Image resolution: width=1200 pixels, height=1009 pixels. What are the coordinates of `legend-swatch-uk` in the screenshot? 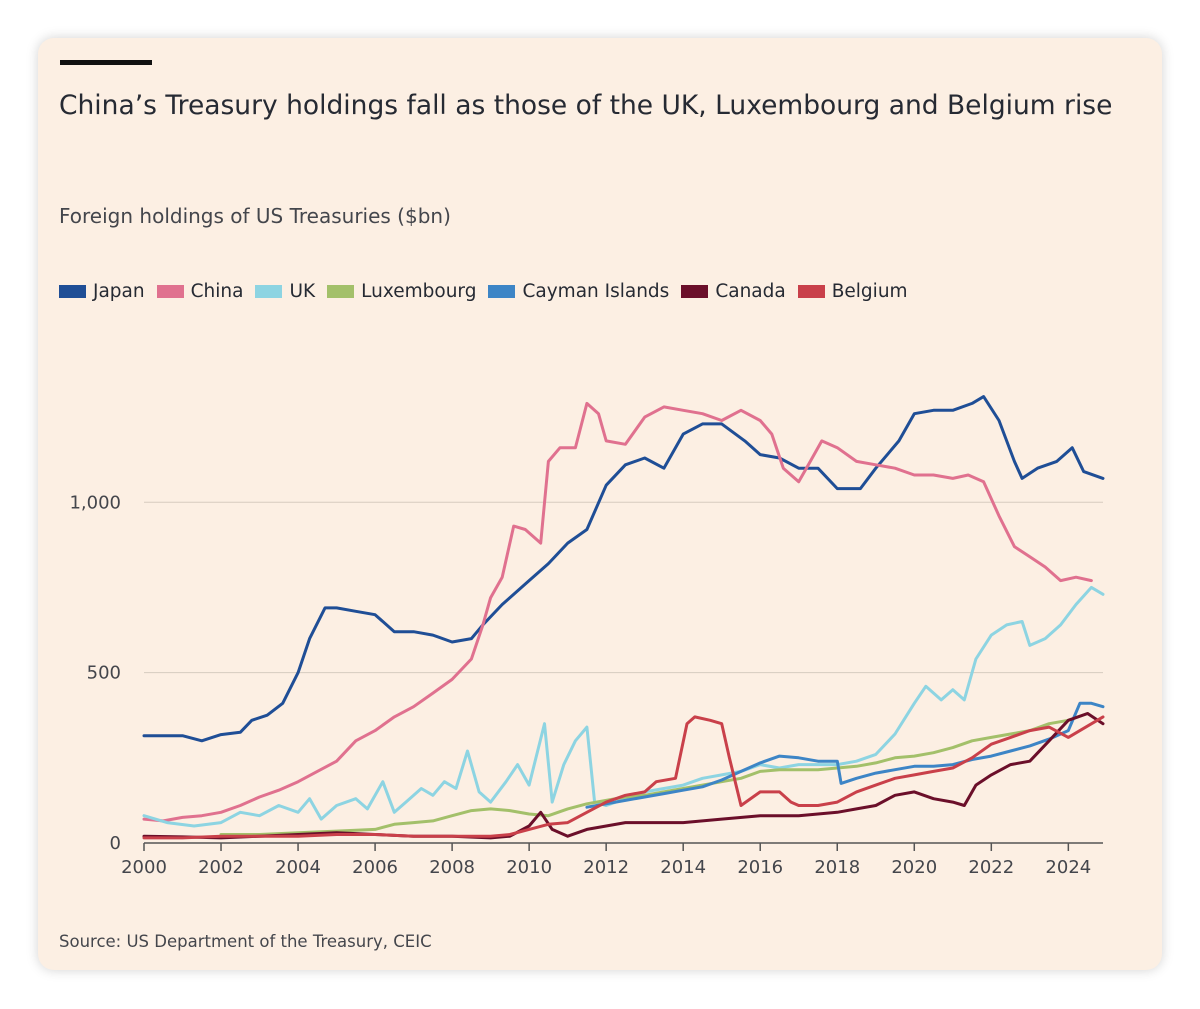 It's located at (269, 291).